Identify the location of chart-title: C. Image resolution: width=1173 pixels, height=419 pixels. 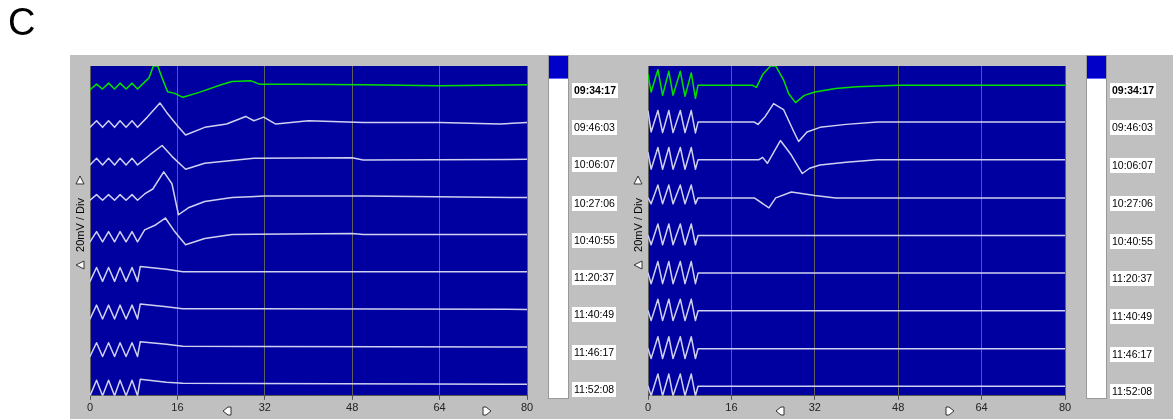
(22, 22).